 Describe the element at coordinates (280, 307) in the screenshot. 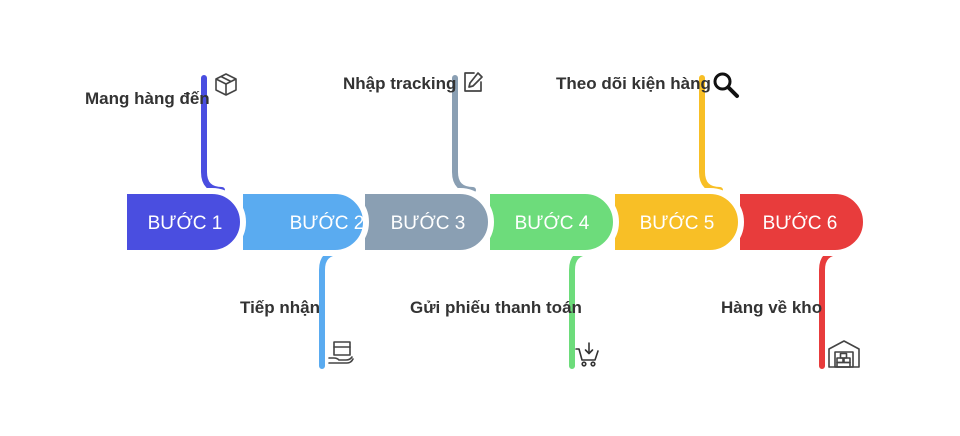

I see `caption-step-2: Tiếp nhận` at that location.